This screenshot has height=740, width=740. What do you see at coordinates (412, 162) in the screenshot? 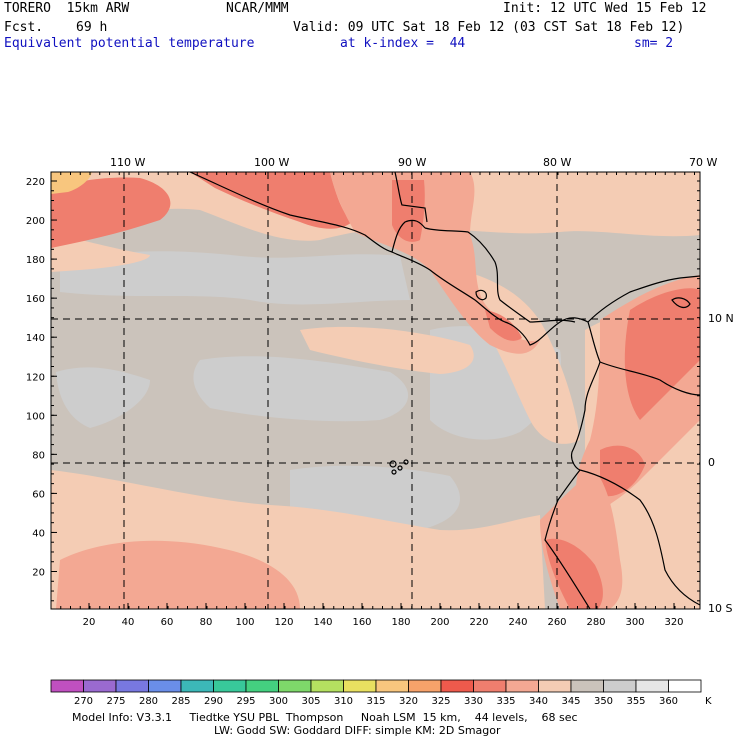
I see `lon-label-90w: 90 W` at bounding box center [412, 162].